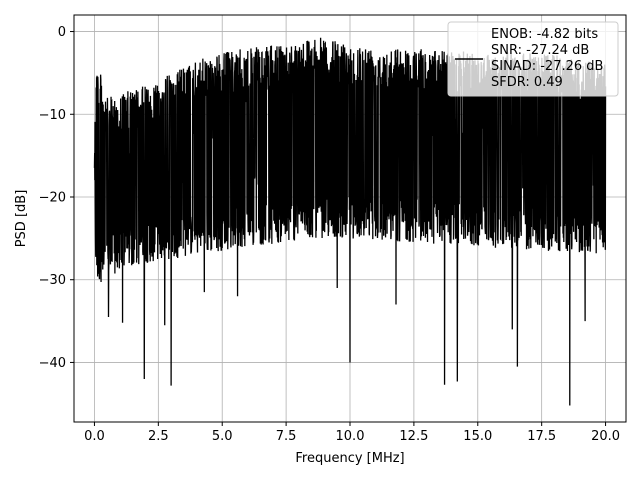 Image resolution: width=640 pixels, height=480 pixels. Describe the element at coordinates (541, 436) in the screenshot. I see `x-tick-label: 17.5` at that location.